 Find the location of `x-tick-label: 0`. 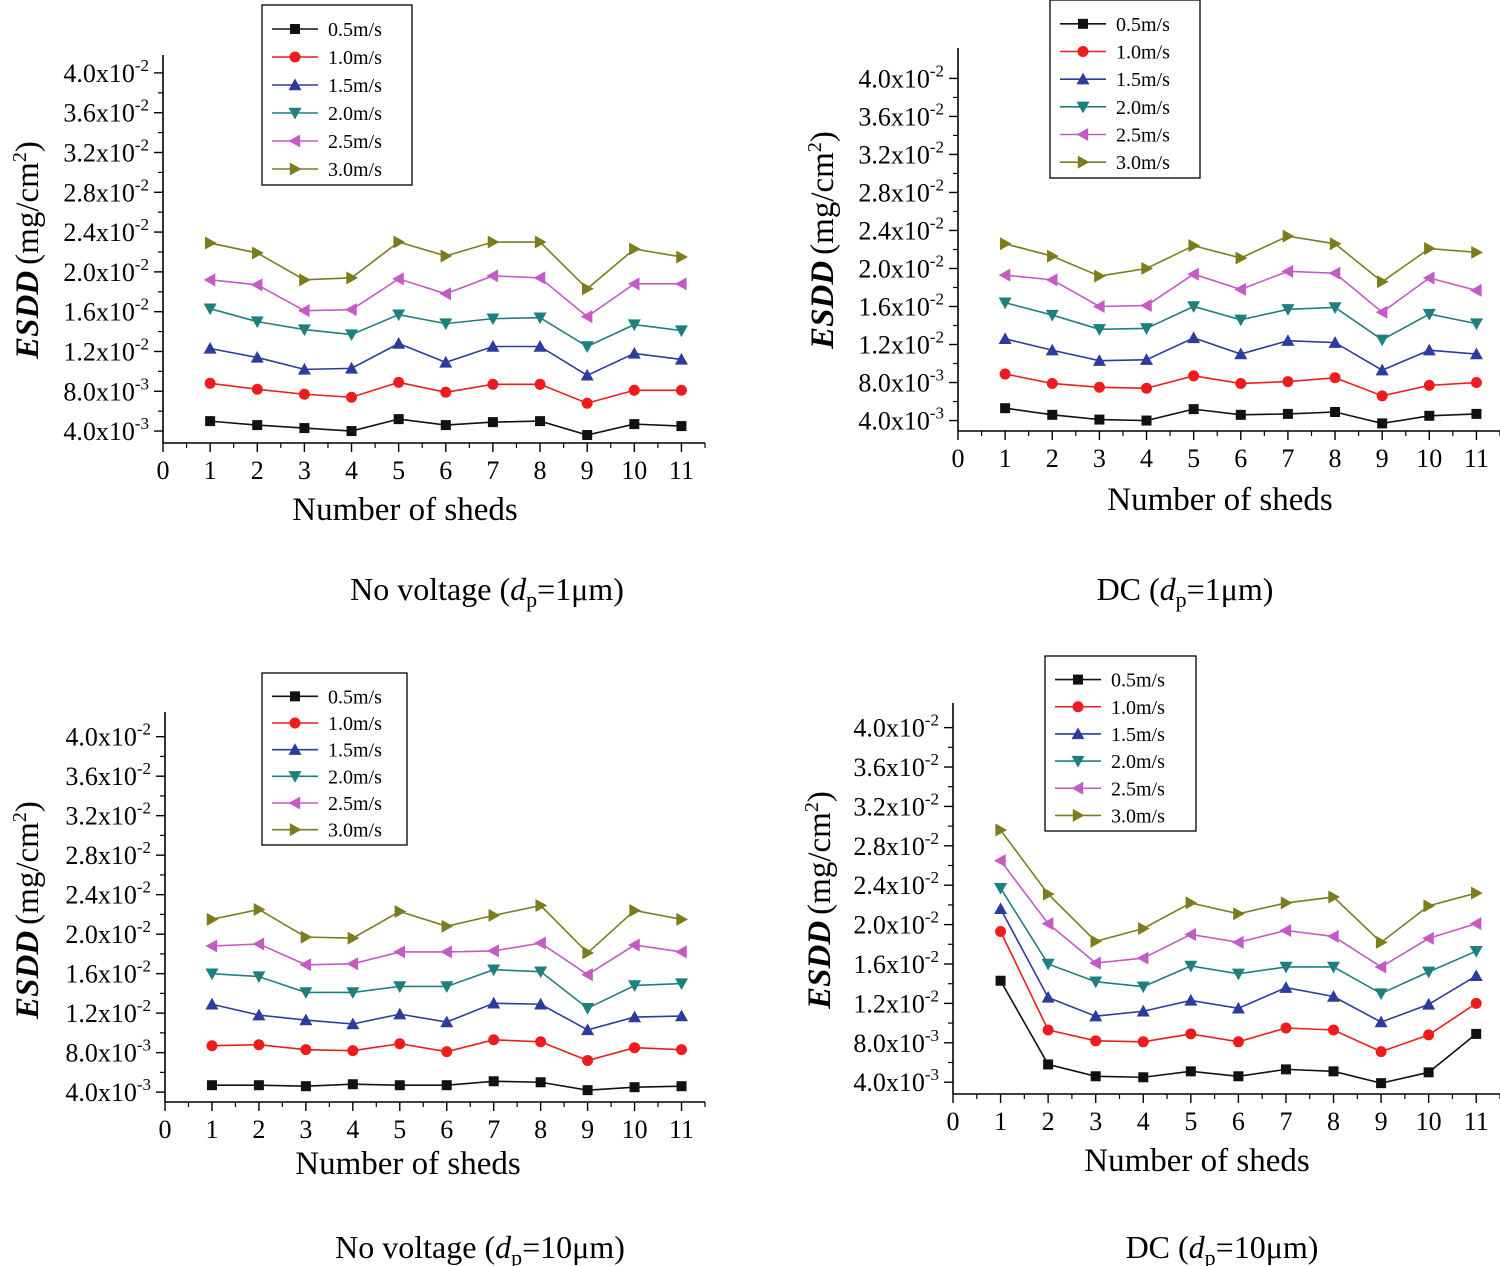

x-tick-label: 0 is located at coordinates (953, 1121).